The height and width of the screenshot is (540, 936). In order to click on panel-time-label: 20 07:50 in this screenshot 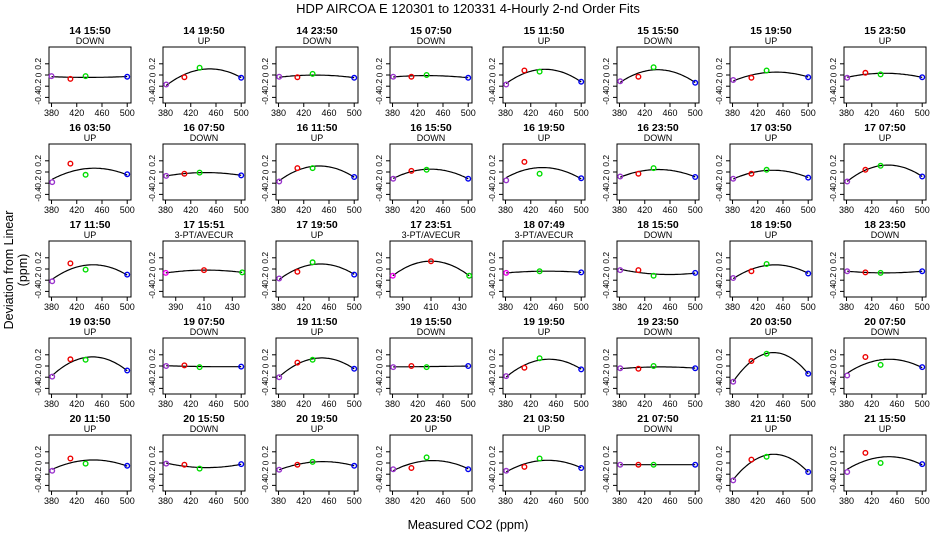, I will do `click(885, 322)`.